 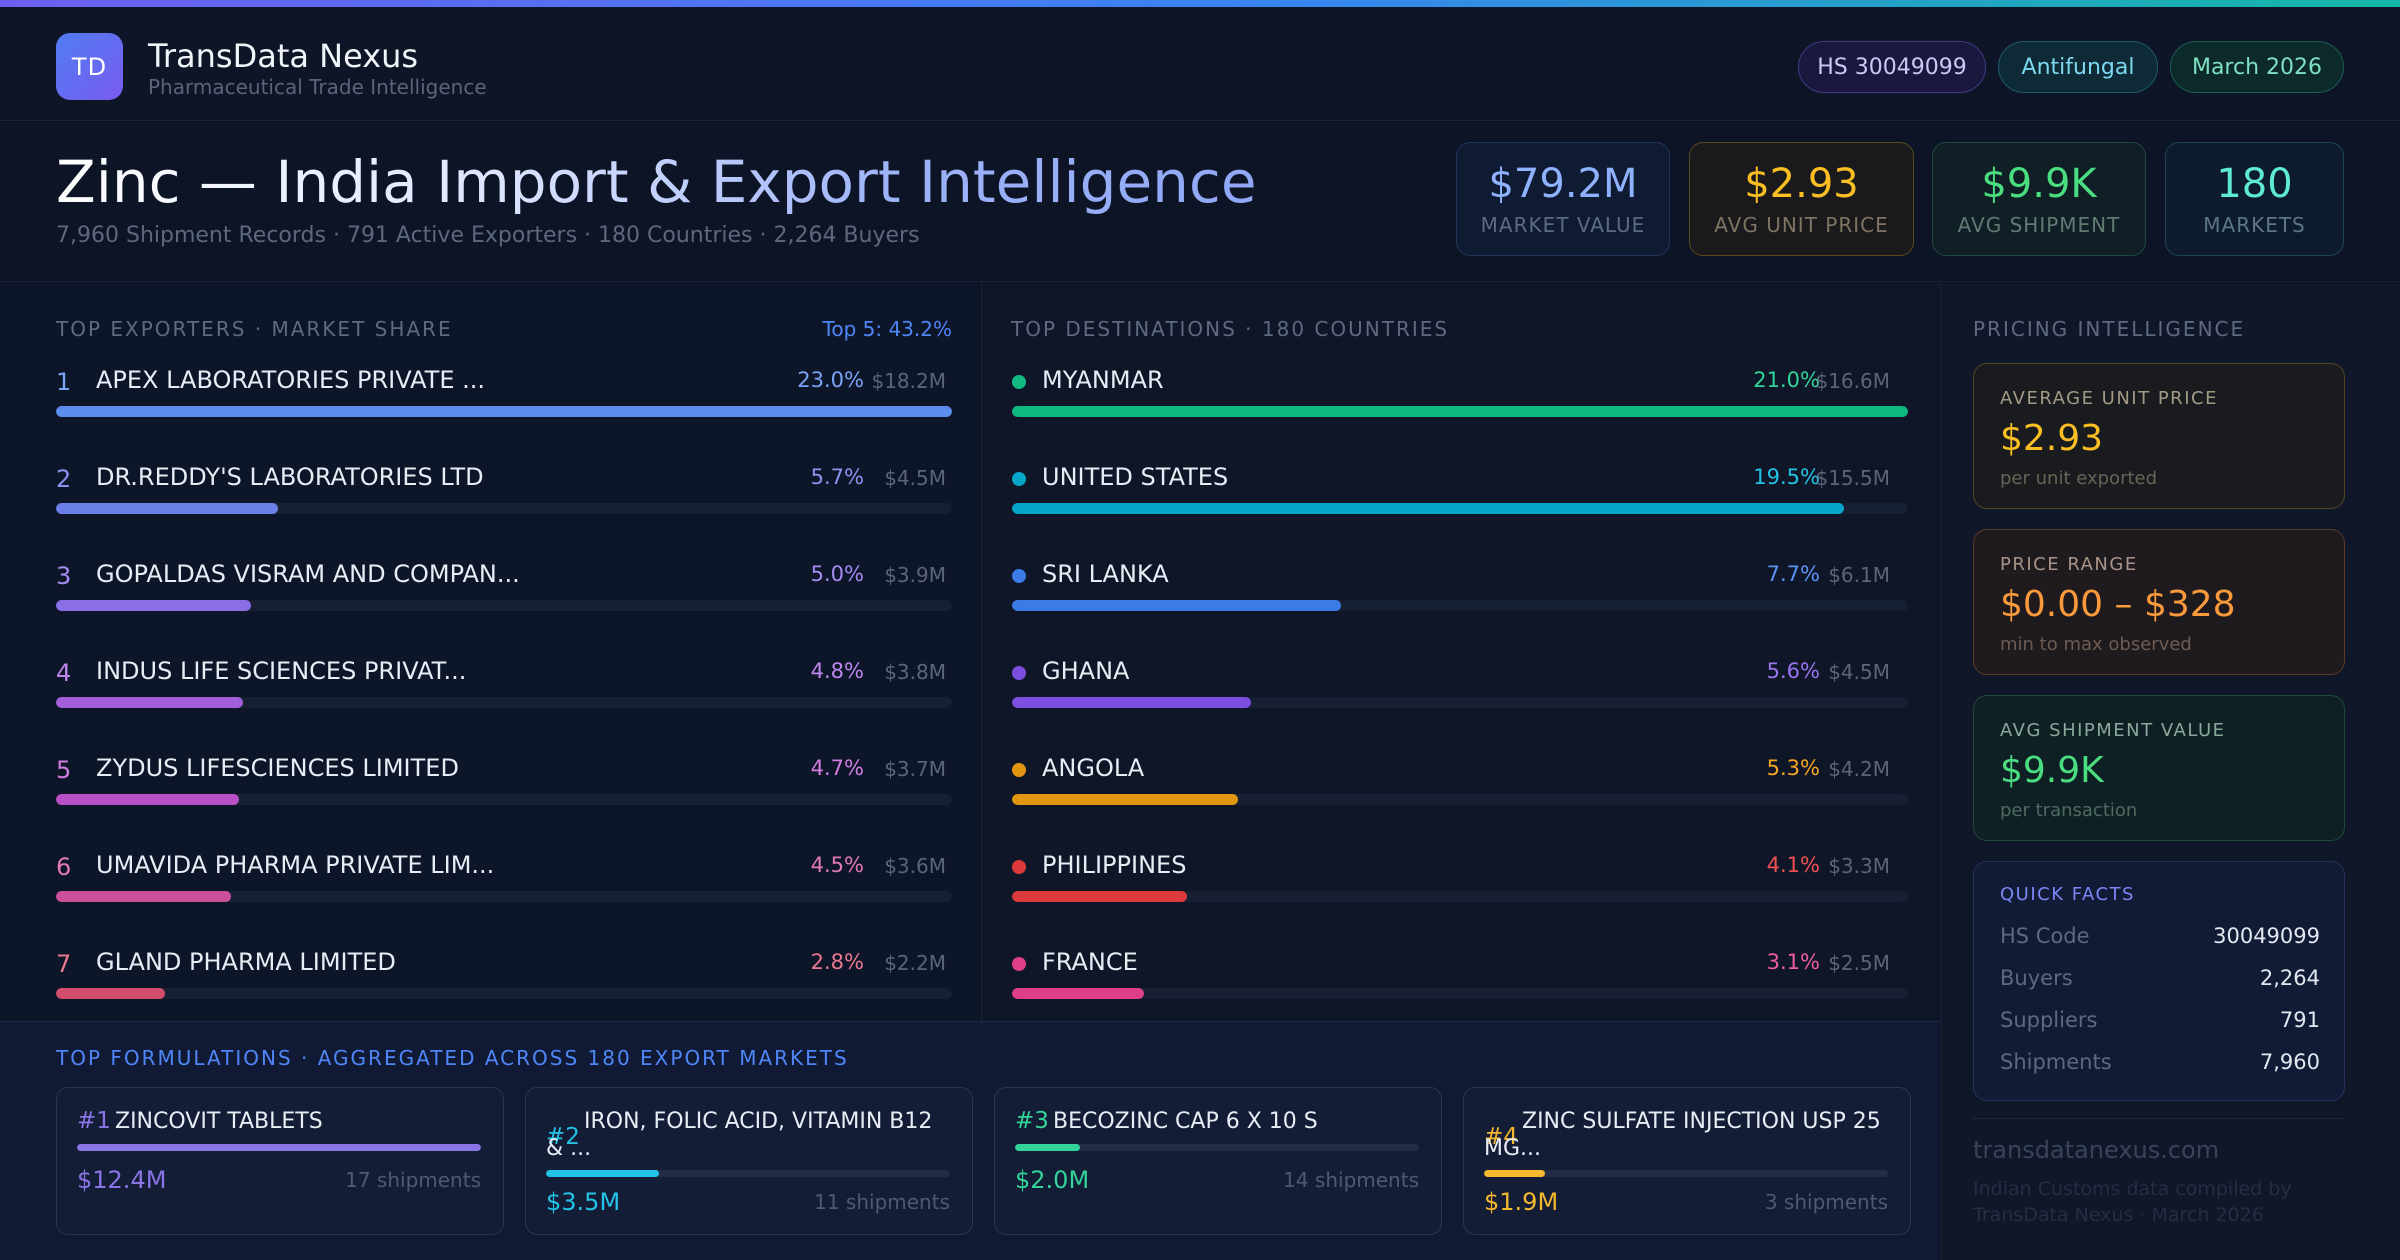 I want to click on destination-row: PHILIPPINES 4.1% $3.3M, so click(x=1460, y=886).